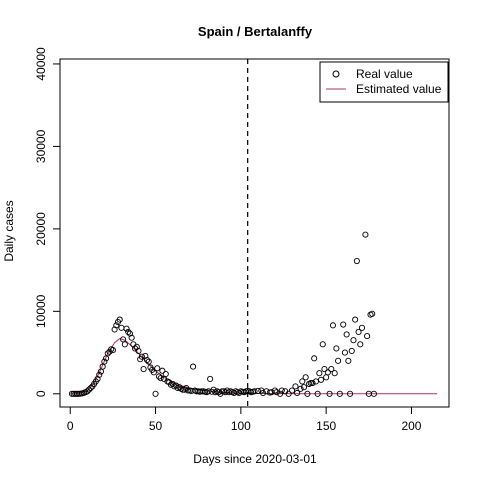  I want to click on legend-box, so click(384, 82).